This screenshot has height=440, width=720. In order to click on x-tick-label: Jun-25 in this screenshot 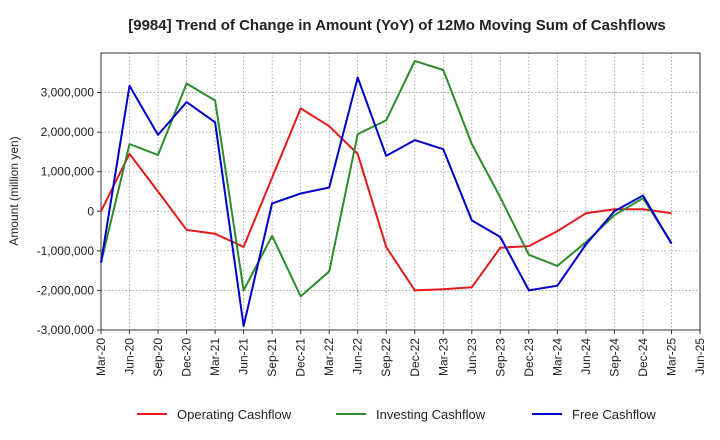, I will do `click(700, 356)`.